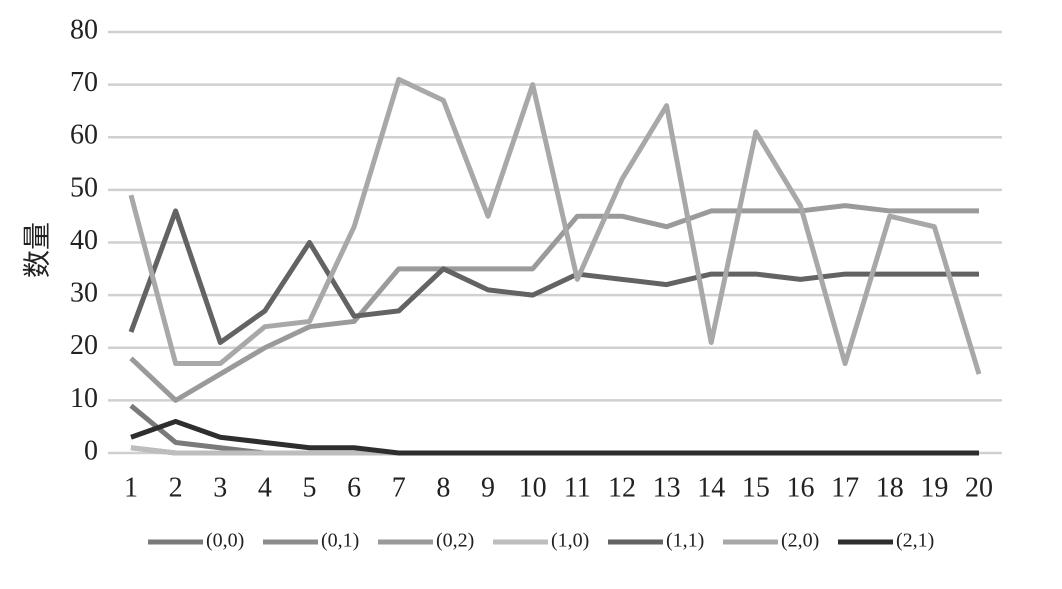  Describe the element at coordinates (711, 487) in the screenshot. I see `x-tick-label: 14` at that location.